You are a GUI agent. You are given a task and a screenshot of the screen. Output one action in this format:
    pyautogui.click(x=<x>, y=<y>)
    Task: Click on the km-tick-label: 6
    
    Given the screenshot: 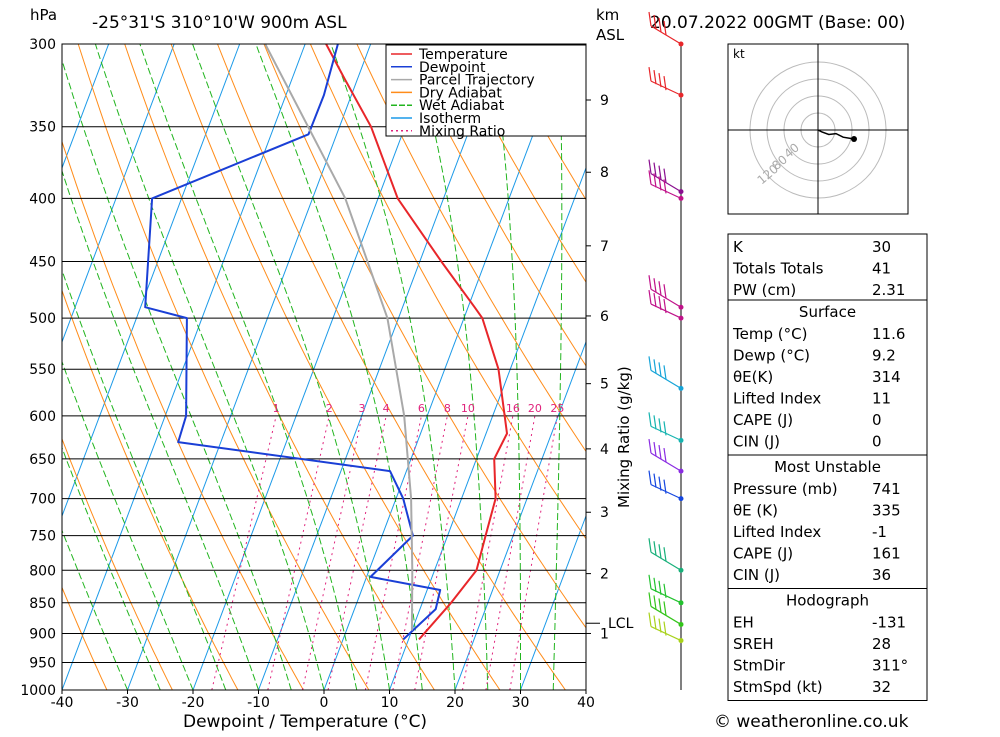 What is the action you would take?
    pyautogui.click(x=604, y=317)
    